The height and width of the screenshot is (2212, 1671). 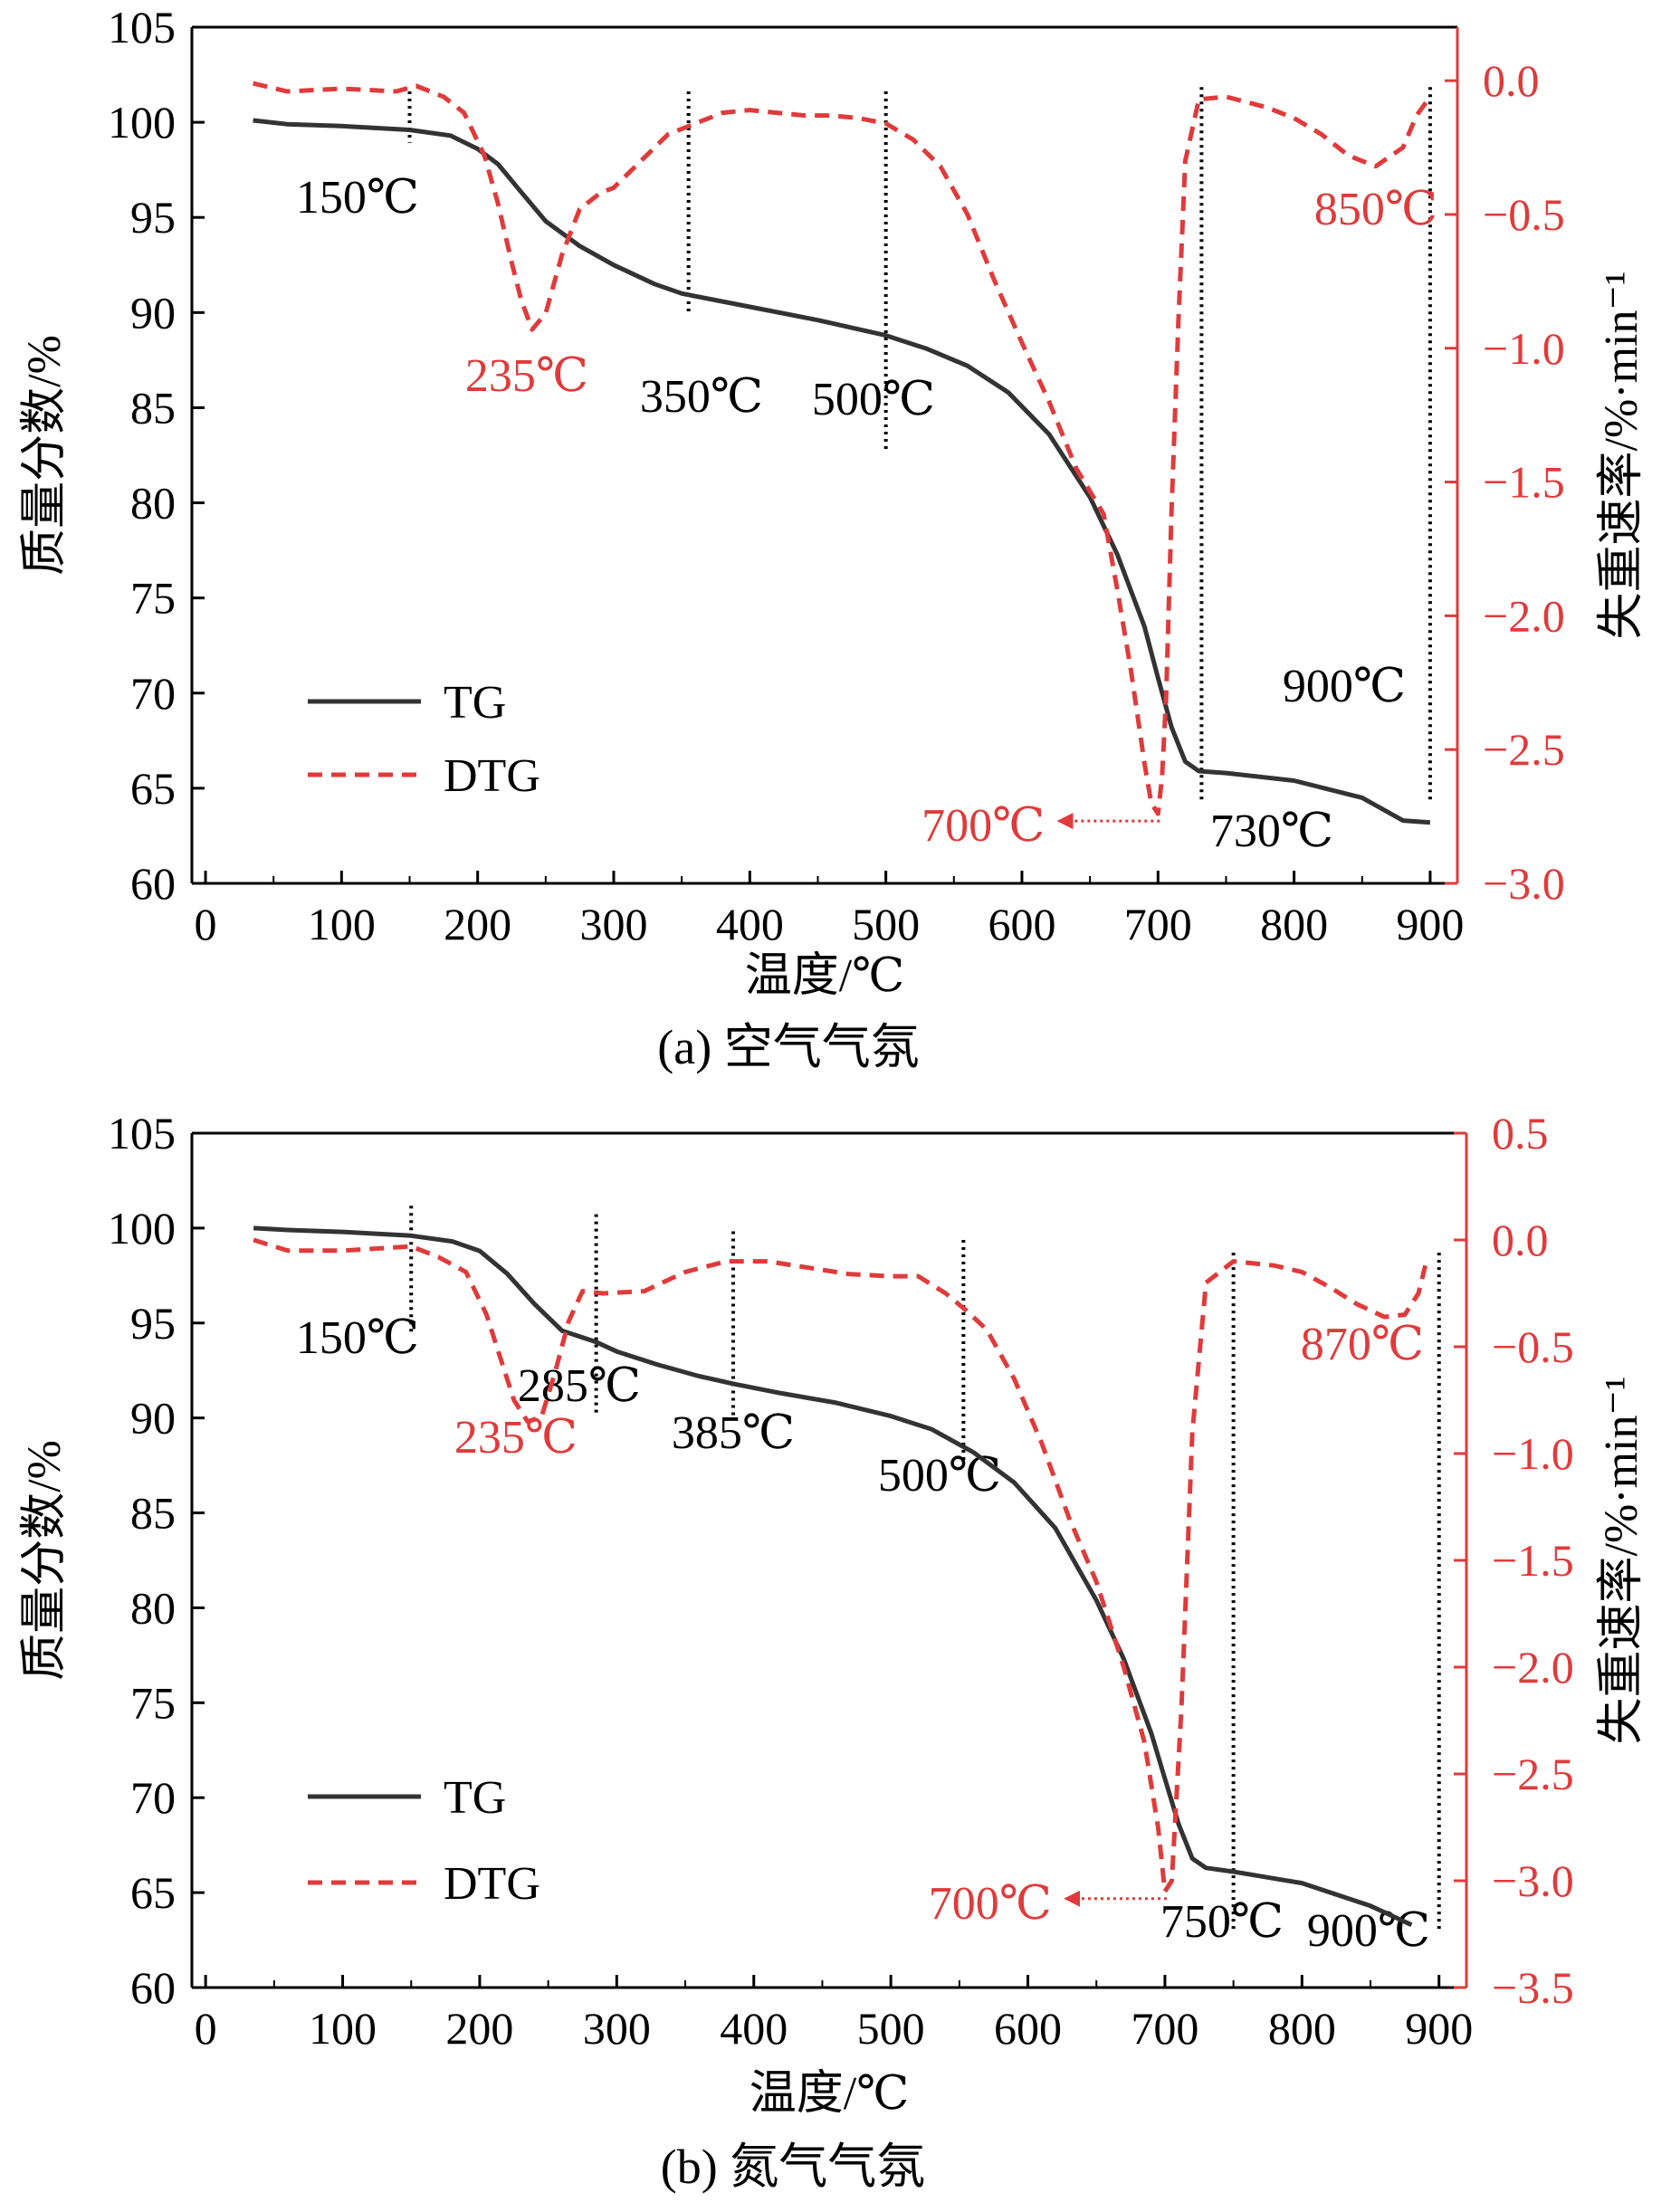 I want to click on peak-label-870: 870℃, so click(x=1362, y=1344).